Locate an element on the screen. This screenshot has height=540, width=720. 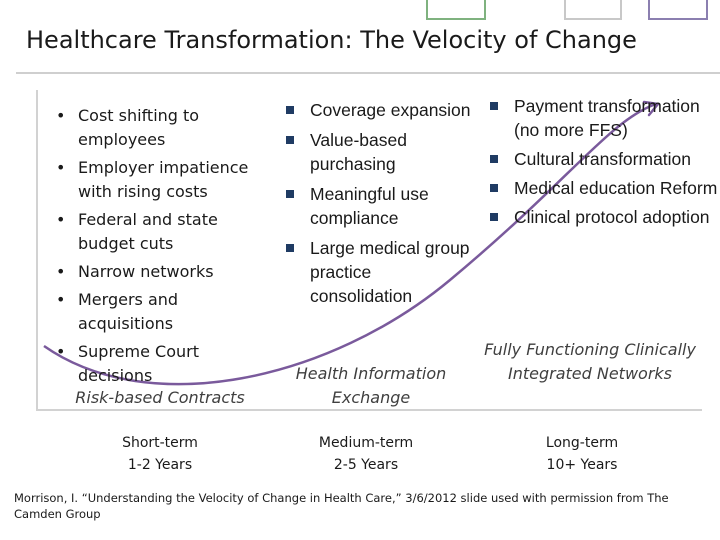
title-divider is located at coordinates (368, 73).